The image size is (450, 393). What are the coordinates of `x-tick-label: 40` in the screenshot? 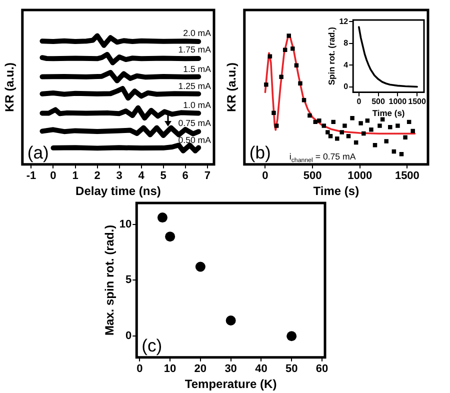 It's located at (261, 369).